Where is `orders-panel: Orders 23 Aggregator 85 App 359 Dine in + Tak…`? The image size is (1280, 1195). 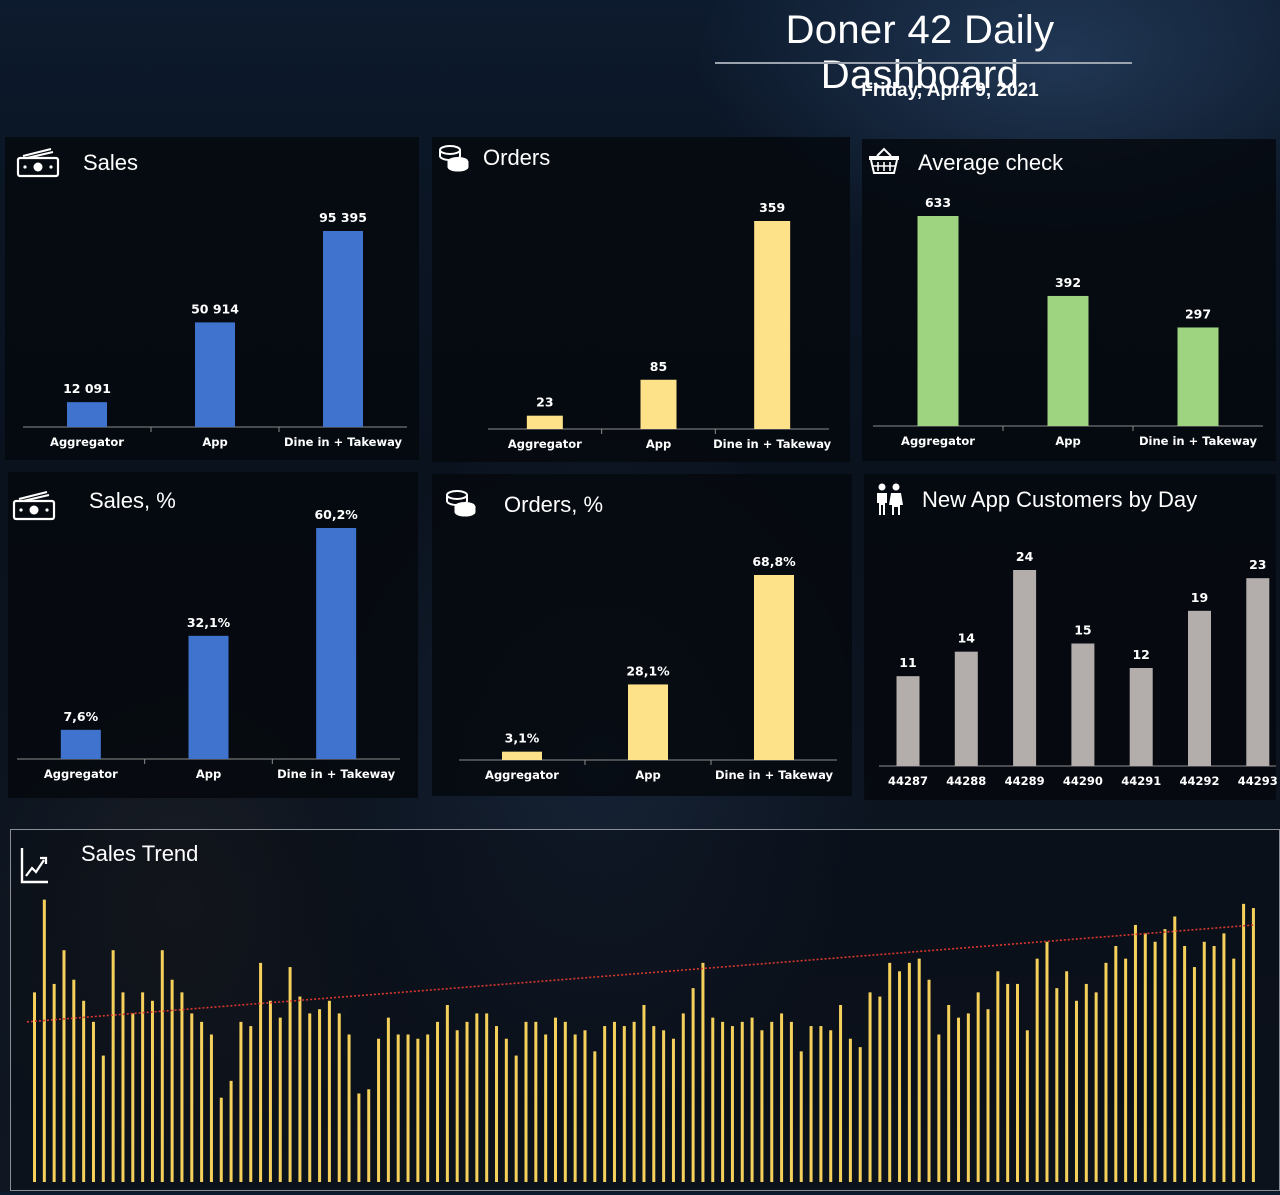 orders-panel: Orders 23 Aggregator 85 App 359 Dine in + Tak… is located at coordinates (641, 299).